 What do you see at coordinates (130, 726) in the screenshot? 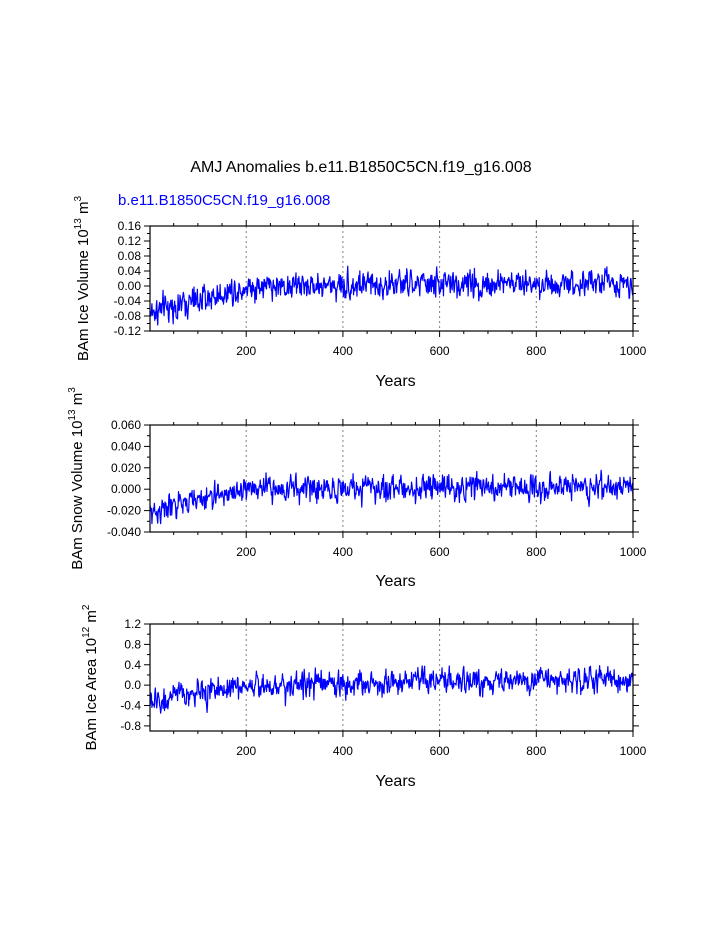
I see `ytick-label: -0.8` at bounding box center [130, 726].